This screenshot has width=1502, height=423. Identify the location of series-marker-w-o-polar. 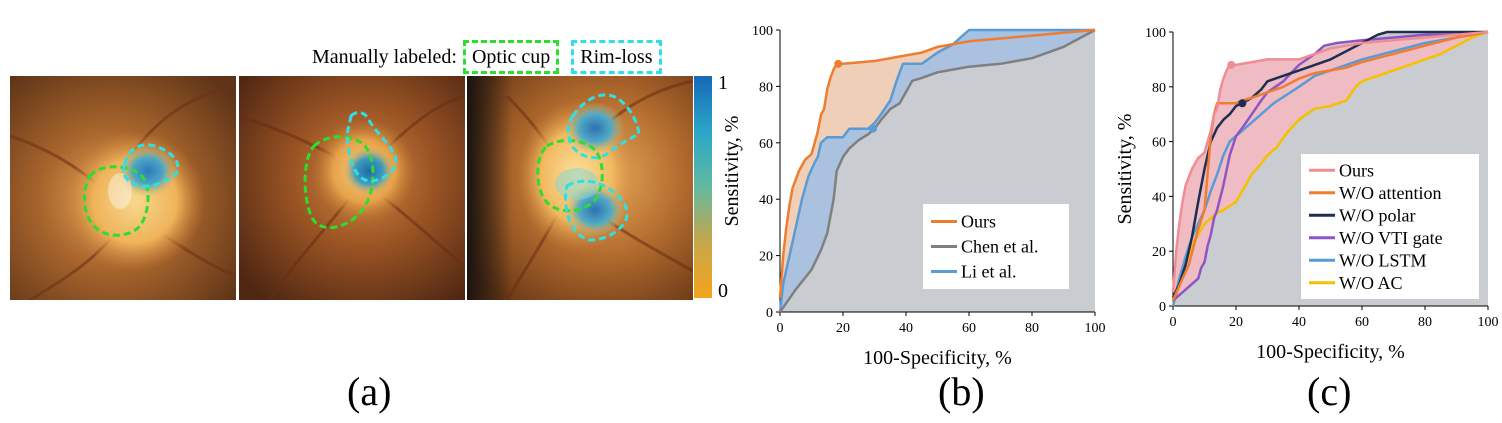
(1242, 103).